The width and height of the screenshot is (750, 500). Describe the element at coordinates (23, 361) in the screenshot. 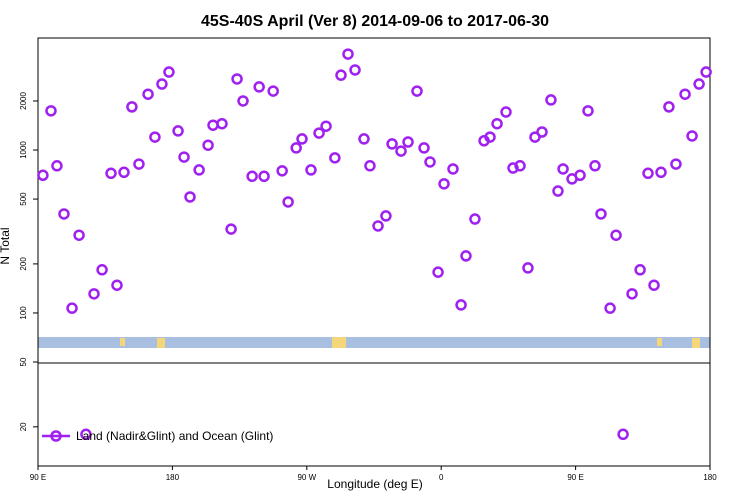

I see `y-tick-label: 50` at that location.